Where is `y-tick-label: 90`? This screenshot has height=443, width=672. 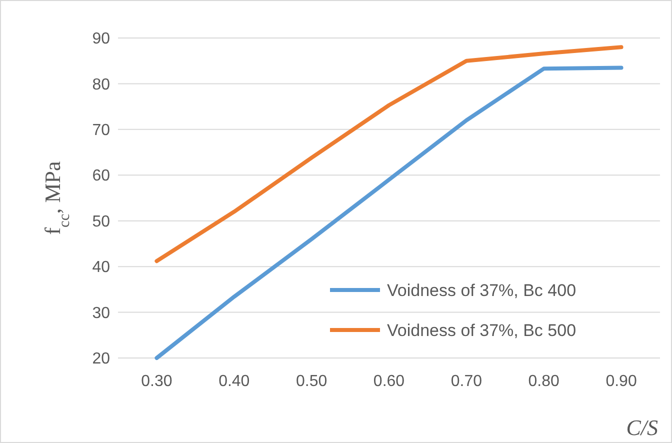
y-tick-label: 90 is located at coordinates (101, 39).